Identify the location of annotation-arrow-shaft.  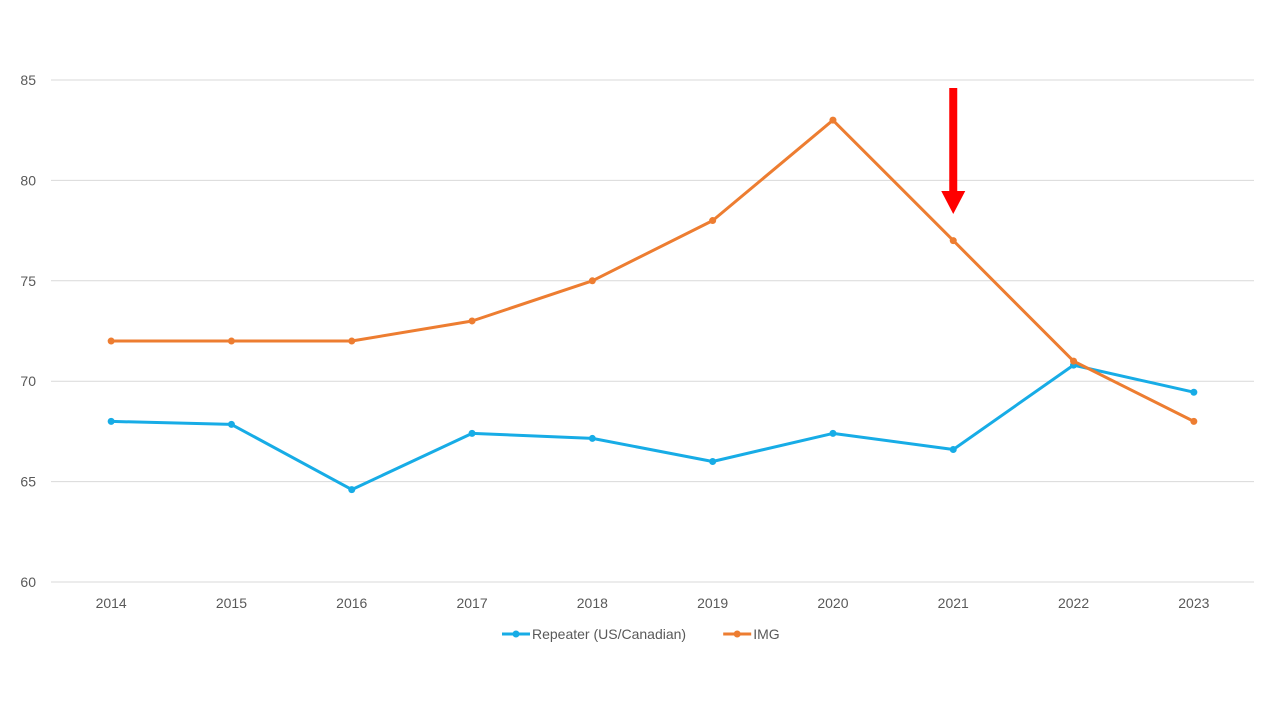
(953, 140).